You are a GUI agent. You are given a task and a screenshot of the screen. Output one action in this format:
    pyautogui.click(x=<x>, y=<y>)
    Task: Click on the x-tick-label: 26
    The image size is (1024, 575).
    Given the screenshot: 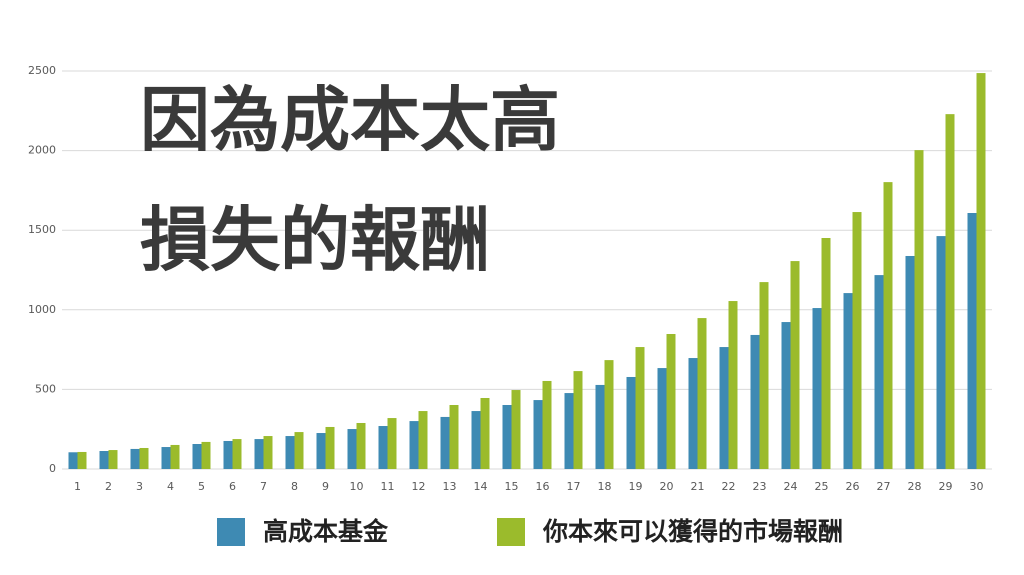 What is the action you would take?
    pyautogui.click(x=853, y=486)
    